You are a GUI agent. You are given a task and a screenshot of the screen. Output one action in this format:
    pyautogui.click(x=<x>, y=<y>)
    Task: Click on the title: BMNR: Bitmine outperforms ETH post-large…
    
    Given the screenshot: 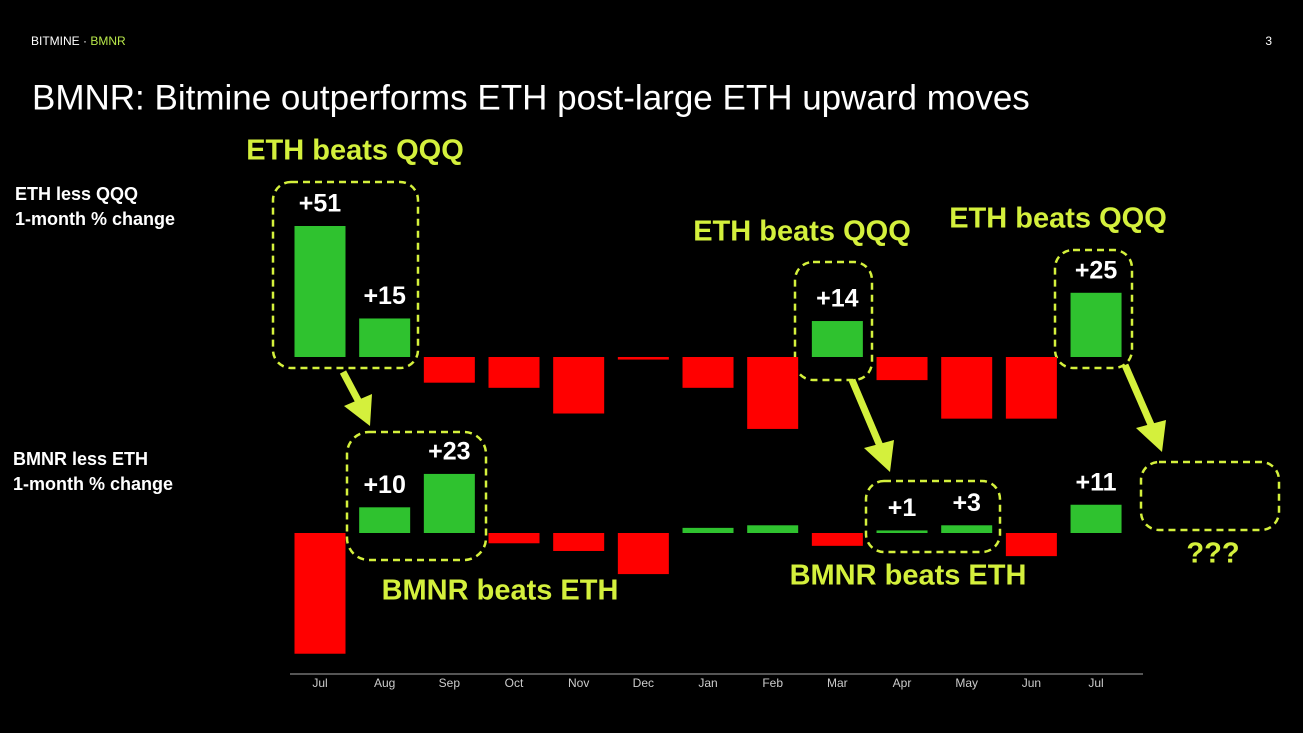 What is the action you would take?
    pyautogui.click(x=531, y=97)
    